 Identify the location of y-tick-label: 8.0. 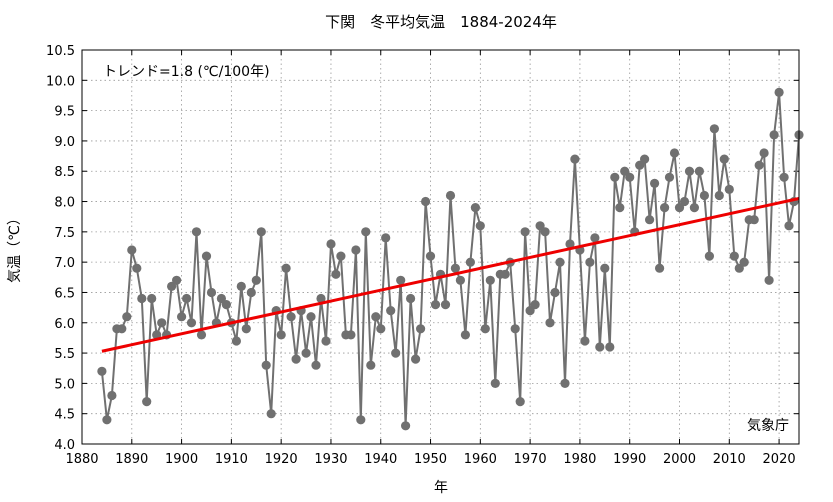
(64, 203).